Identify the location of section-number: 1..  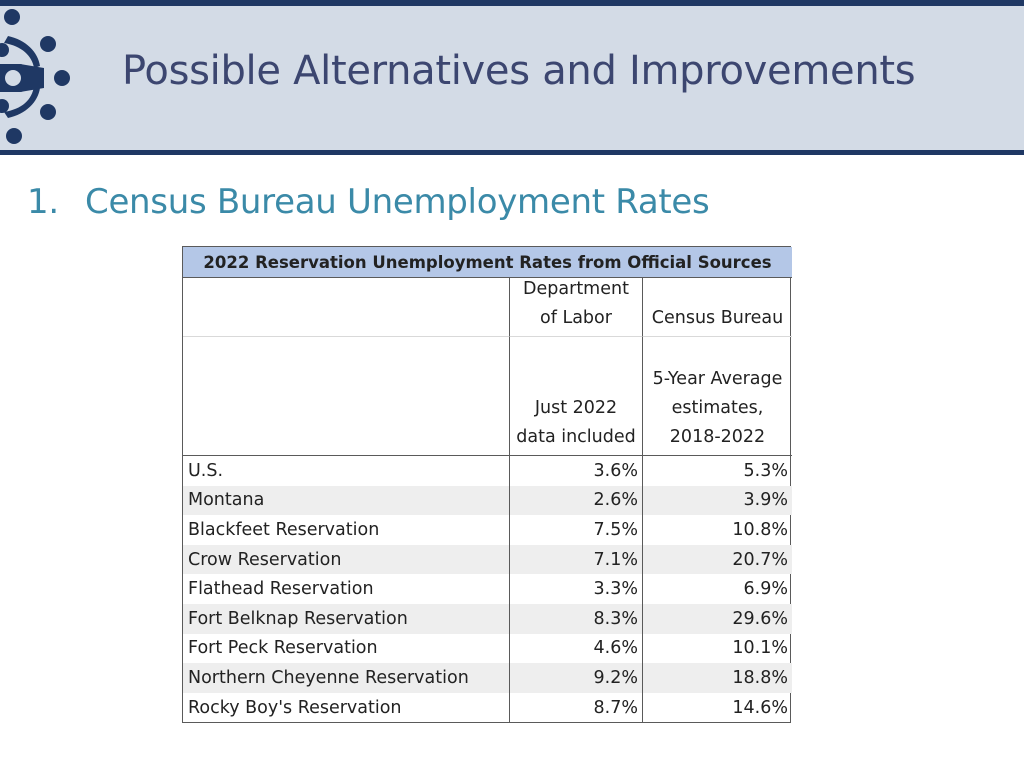
(43, 202).